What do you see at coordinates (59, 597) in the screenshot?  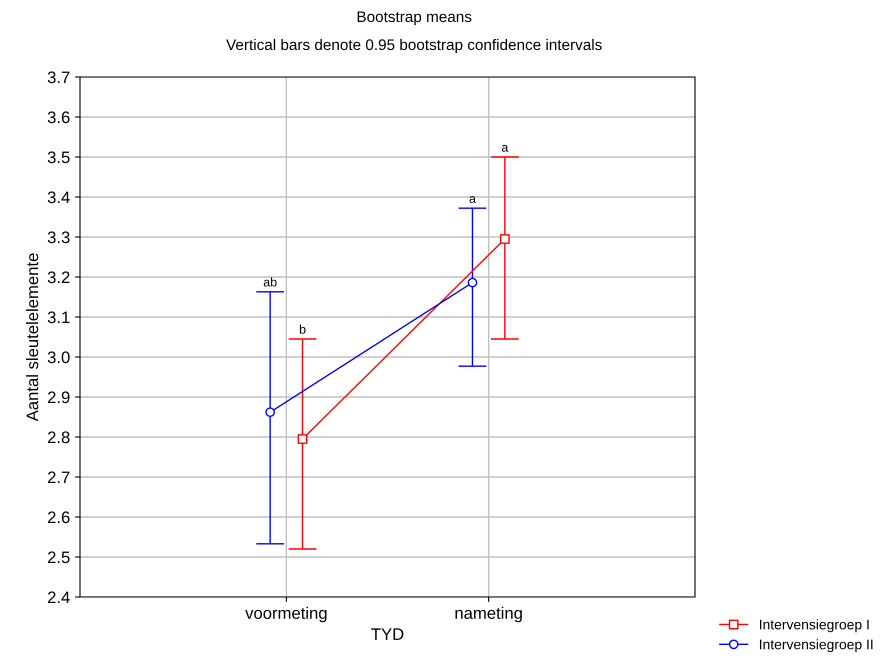 I see `y-tick-label: 2.4` at bounding box center [59, 597].